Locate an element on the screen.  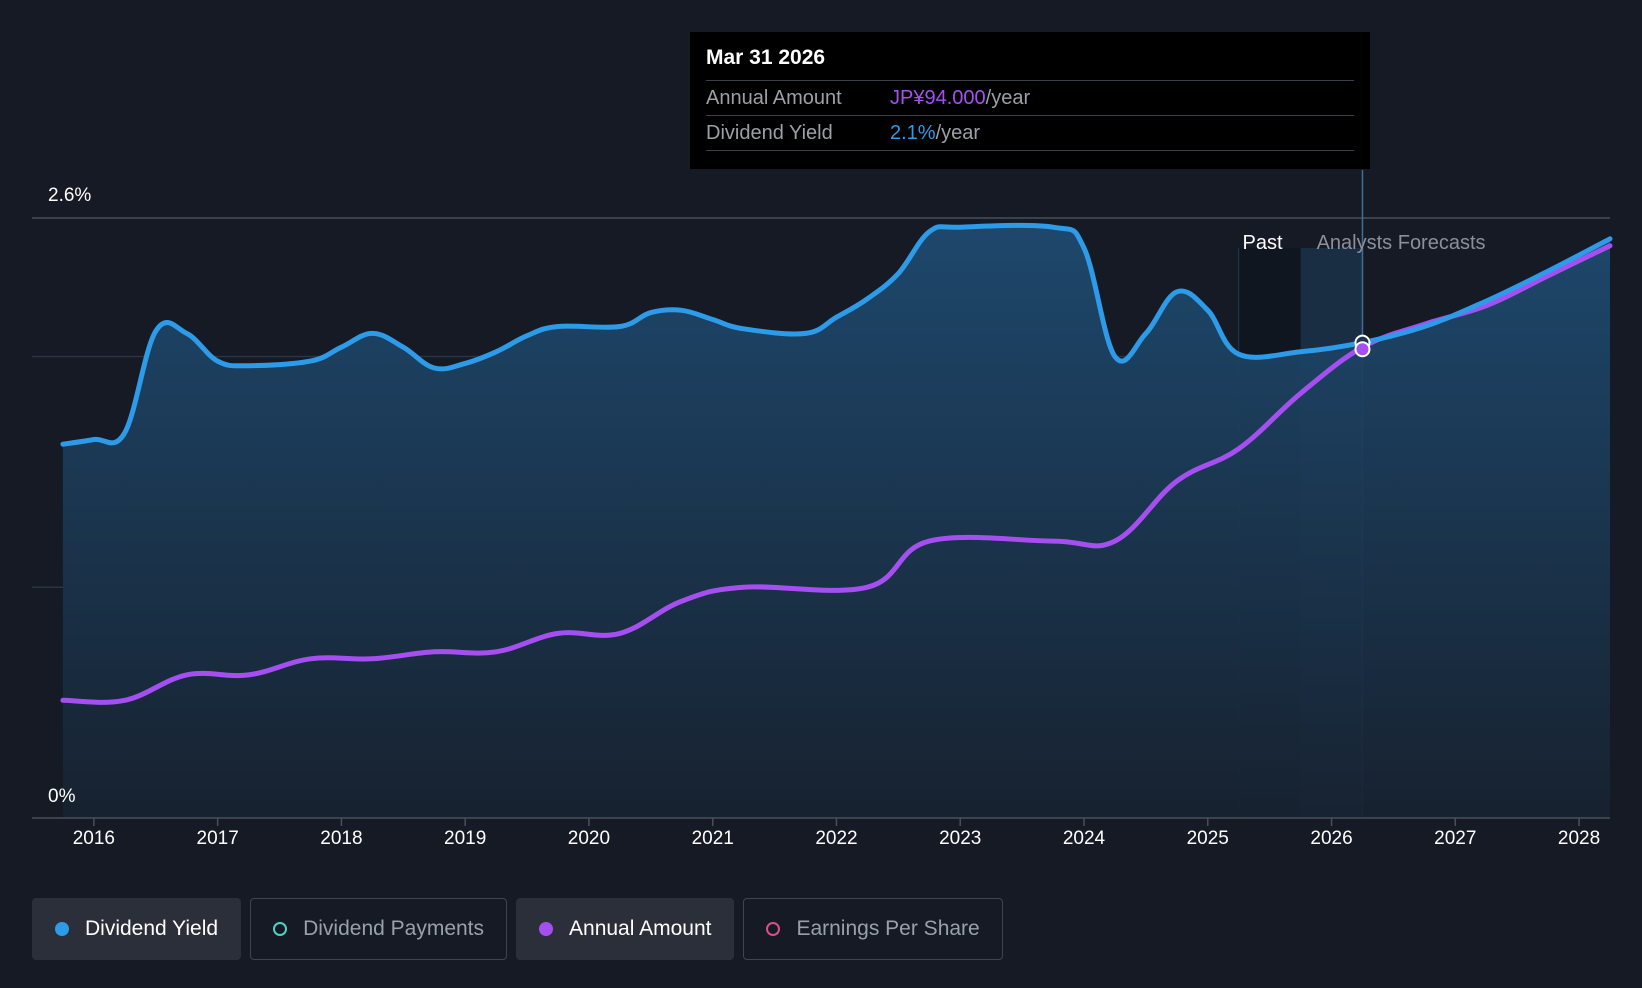
x-tick-label: 2016 is located at coordinates (94, 838).